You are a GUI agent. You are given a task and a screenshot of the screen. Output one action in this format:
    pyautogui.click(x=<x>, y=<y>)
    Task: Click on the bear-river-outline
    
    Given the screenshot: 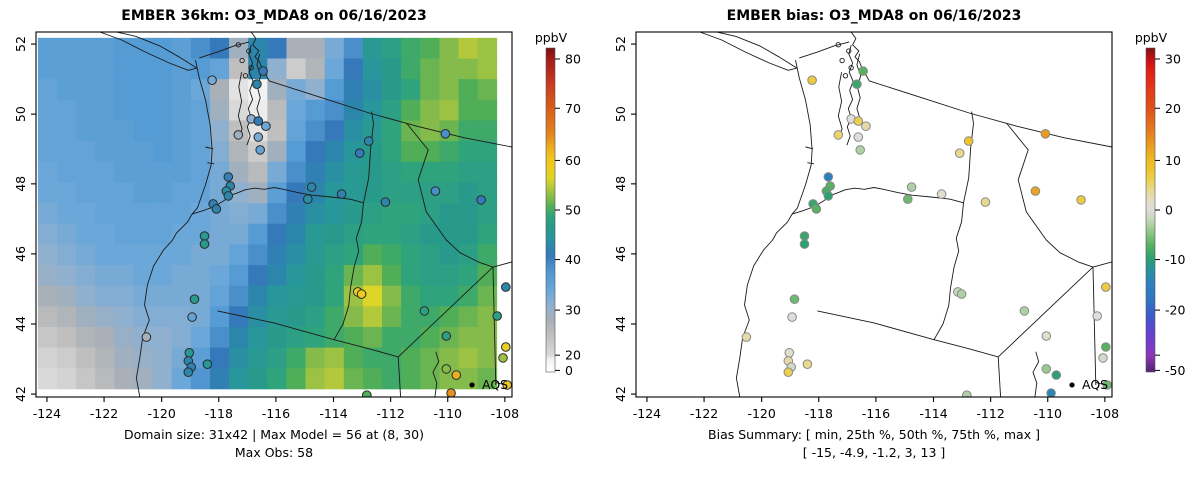 What is the action you would take?
    pyautogui.click(x=1036, y=374)
    